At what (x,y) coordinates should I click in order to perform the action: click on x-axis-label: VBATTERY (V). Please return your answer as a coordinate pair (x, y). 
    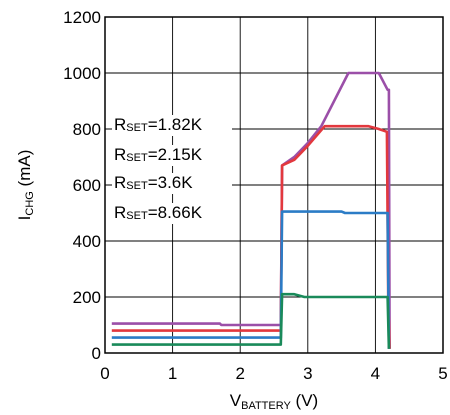
    Looking at the image, I should click on (274, 401).